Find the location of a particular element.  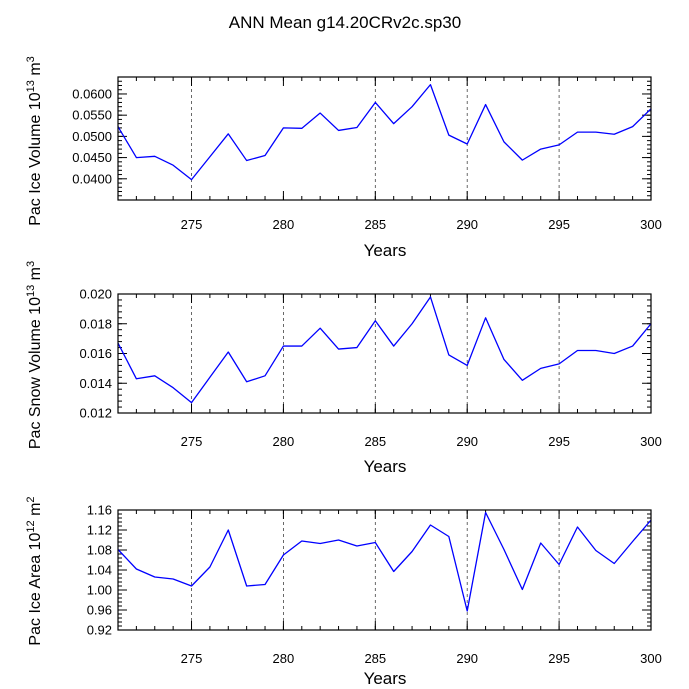

y-tick-label: 0.96 is located at coordinates (99, 610).